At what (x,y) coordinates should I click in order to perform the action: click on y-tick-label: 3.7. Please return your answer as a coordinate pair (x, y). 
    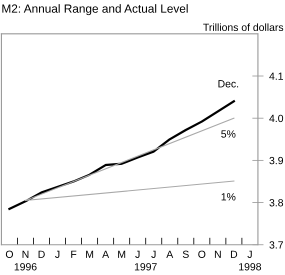
    Looking at the image, I should click on (276, 245).